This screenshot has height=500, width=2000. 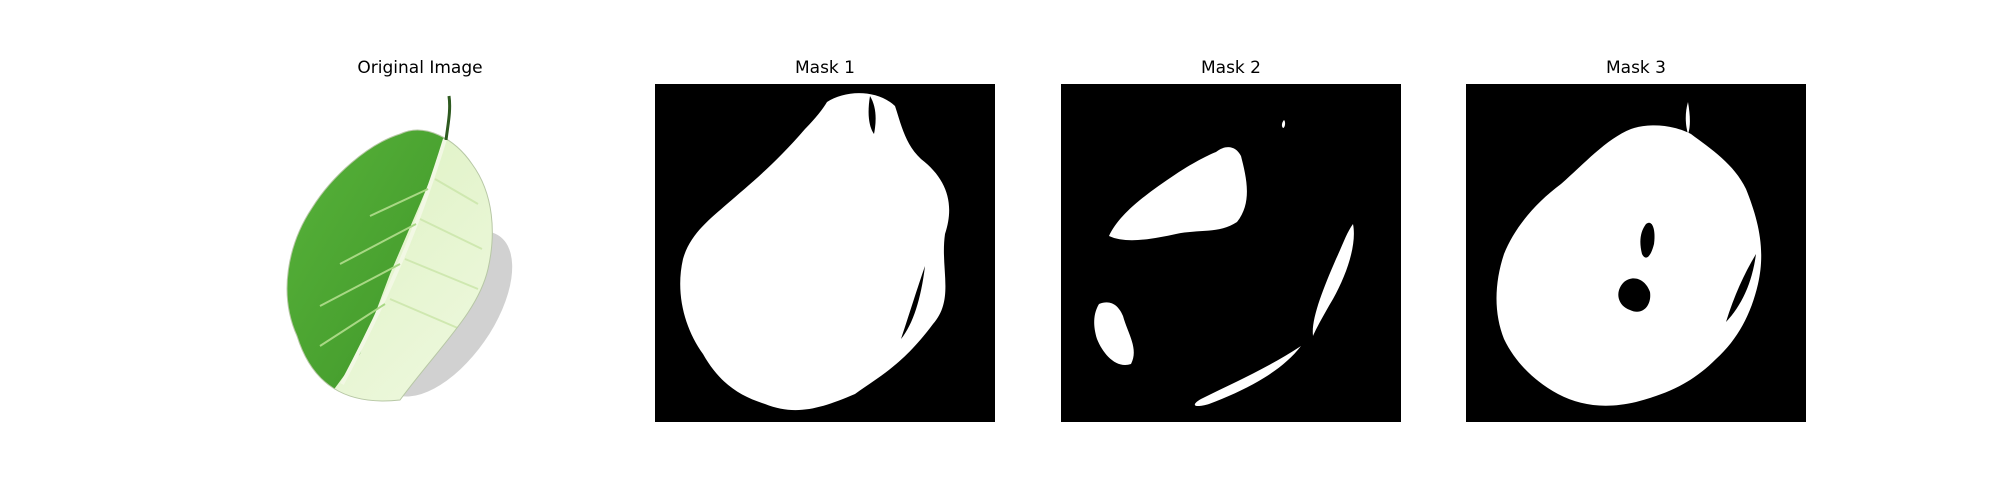 I want to click on mask-1-image, so click(x=825, y=253).